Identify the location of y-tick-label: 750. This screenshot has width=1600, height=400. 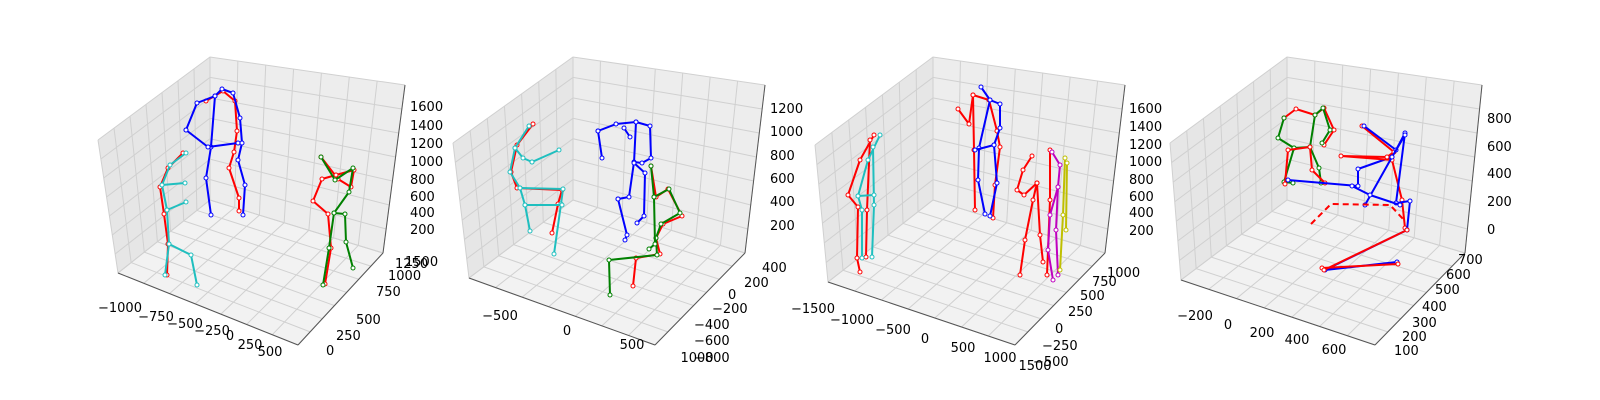
(388, 292).